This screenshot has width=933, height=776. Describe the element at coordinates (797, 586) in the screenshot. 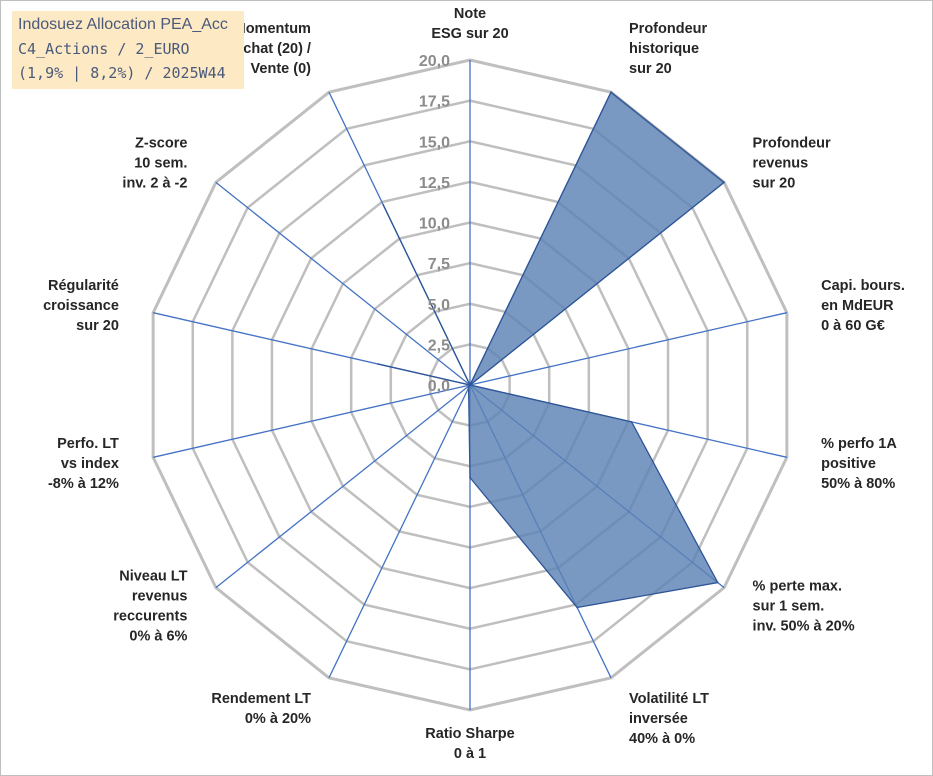

I see `category-label: % perte max.` at that location.